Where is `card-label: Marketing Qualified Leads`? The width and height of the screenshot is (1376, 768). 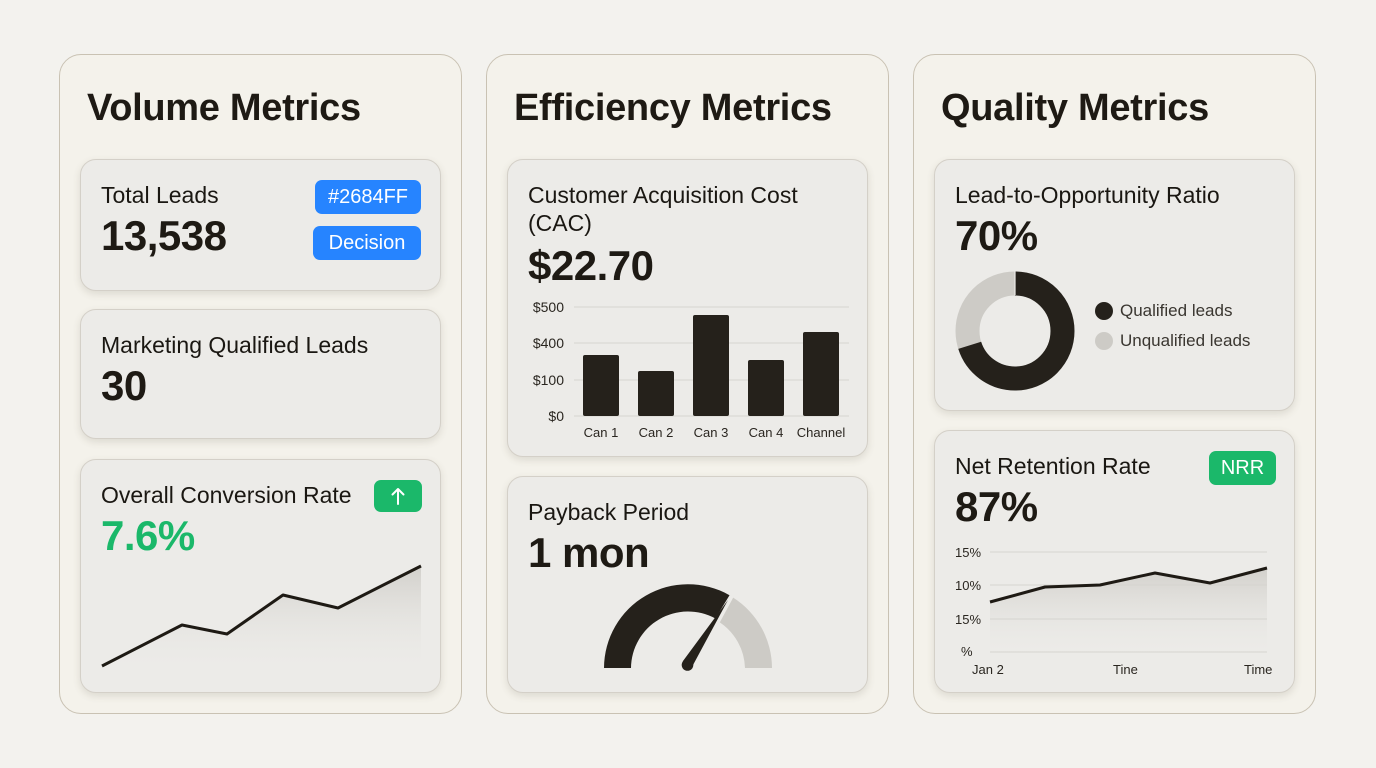
card-label: Marketing Qualified Leads is located at coordinates (235, 345).